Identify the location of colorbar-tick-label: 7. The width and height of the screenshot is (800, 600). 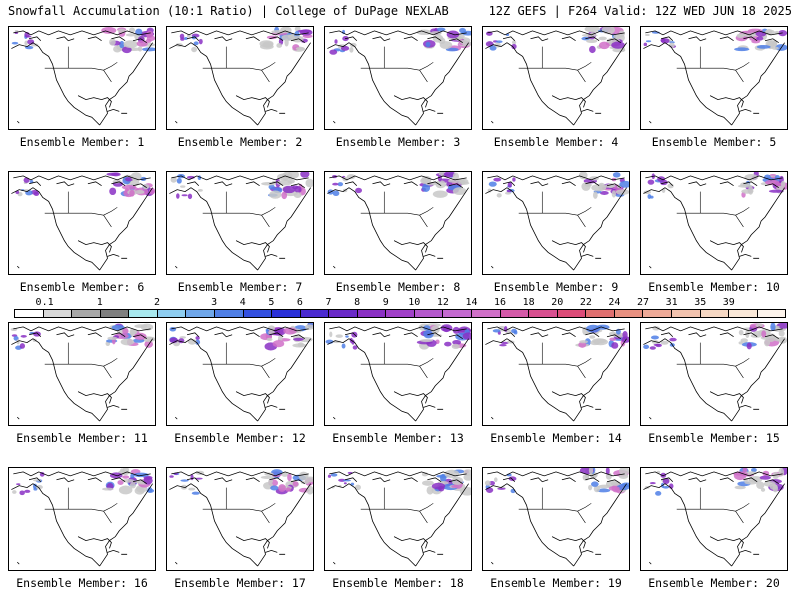
(328, 302).